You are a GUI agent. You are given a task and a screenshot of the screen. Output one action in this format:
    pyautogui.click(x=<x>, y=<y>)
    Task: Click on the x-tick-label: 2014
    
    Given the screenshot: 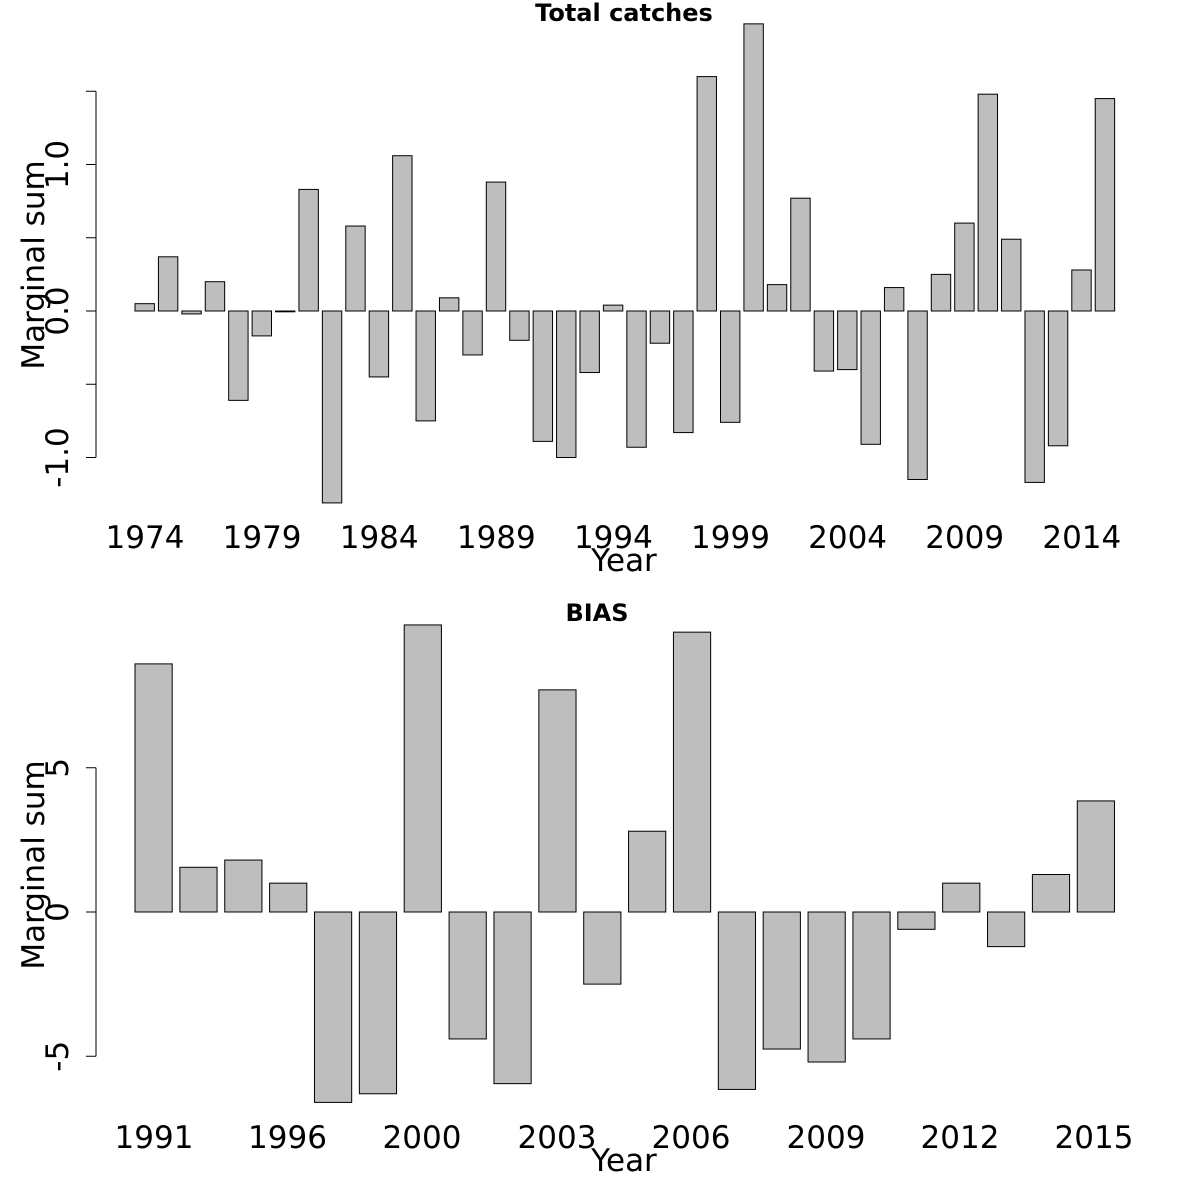 What is the action you would take?
    pyautogui.click(x=1081, y=538)
    